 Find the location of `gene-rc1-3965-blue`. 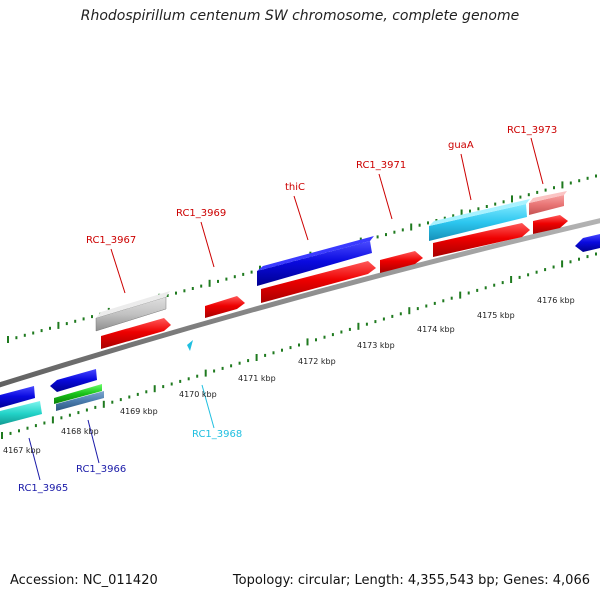

gene-rc1-3965-blue is located at coordinates (17, 397).